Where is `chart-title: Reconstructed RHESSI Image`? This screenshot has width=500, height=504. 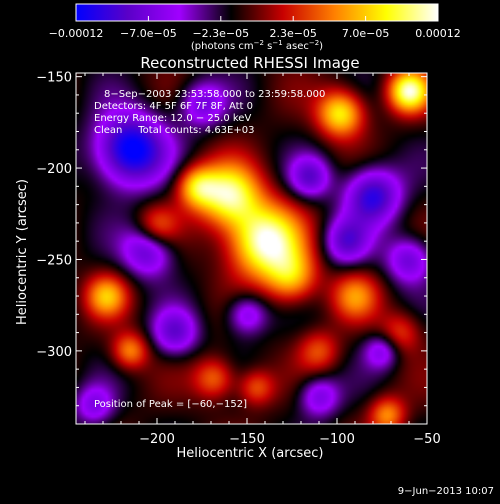 chart-title: Reconstructed RHESSI Image is located at coordinates (249, 63).